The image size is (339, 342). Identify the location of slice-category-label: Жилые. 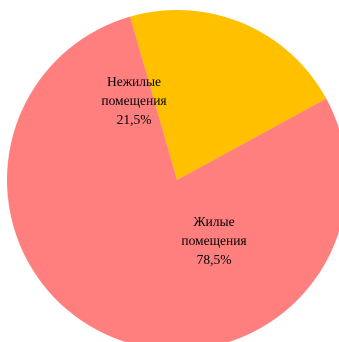
(213, 221).